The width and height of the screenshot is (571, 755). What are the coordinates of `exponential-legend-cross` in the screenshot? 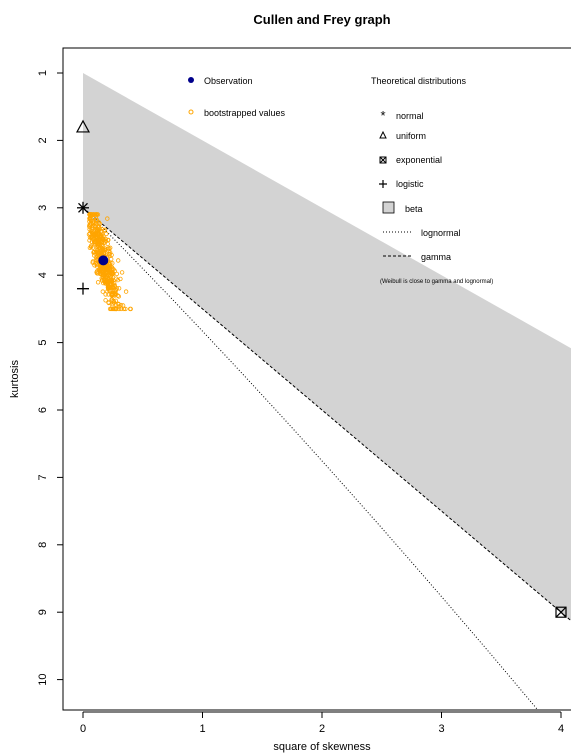 It's located at (383, 160).